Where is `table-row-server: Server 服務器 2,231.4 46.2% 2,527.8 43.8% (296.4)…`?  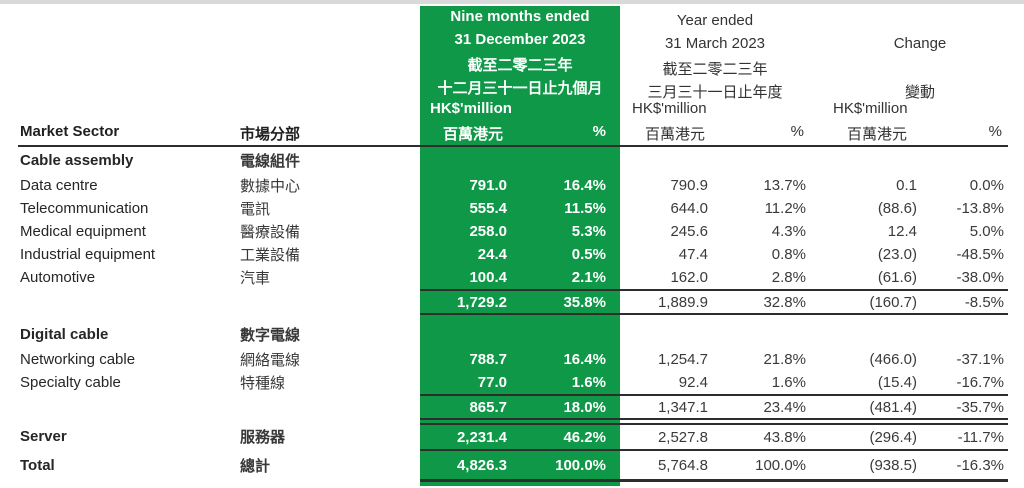
table-row-server: Server 服務器 2,231.4 46.2% 2,527.8 43.8% (296.4)… is located at coordinates (512, 436).